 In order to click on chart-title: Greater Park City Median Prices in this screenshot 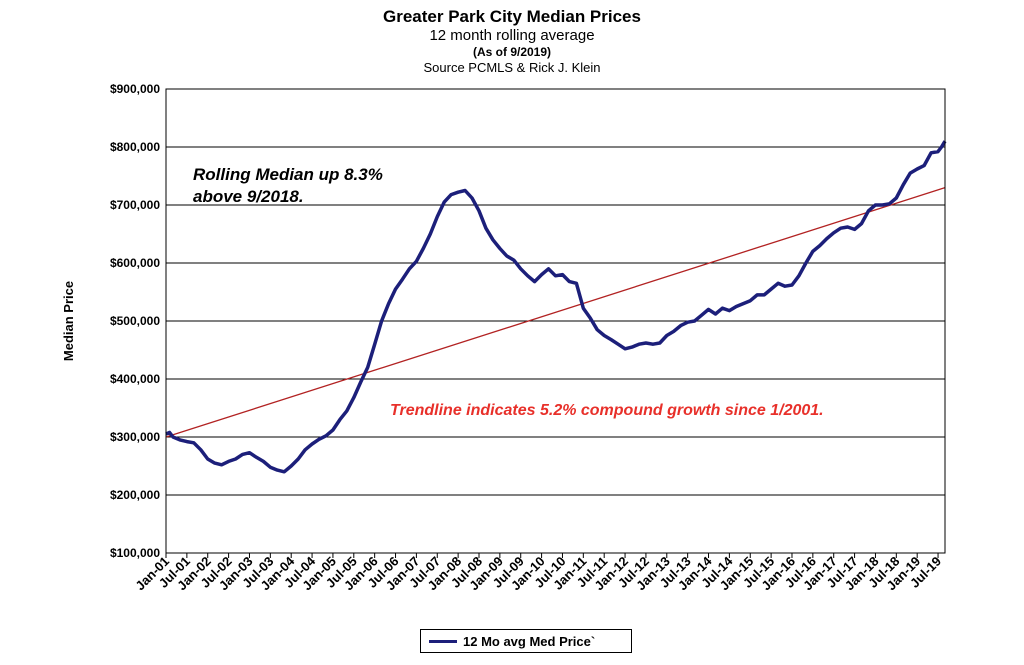, I will do `click(512, 16)`.